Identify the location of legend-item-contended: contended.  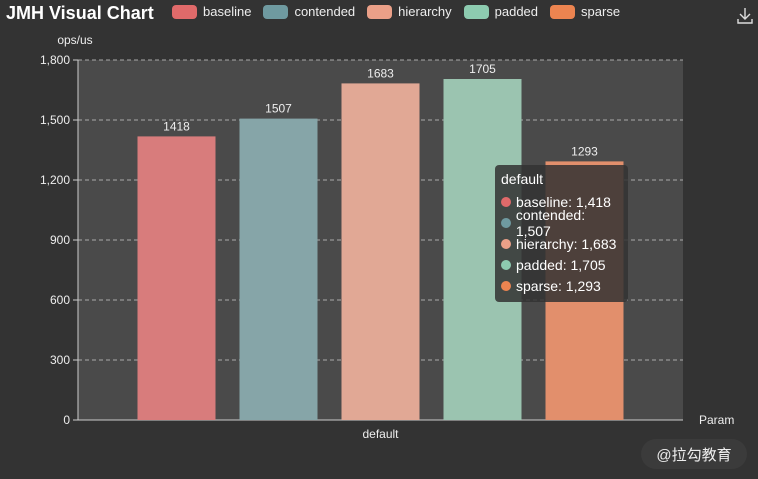
(309, 11).